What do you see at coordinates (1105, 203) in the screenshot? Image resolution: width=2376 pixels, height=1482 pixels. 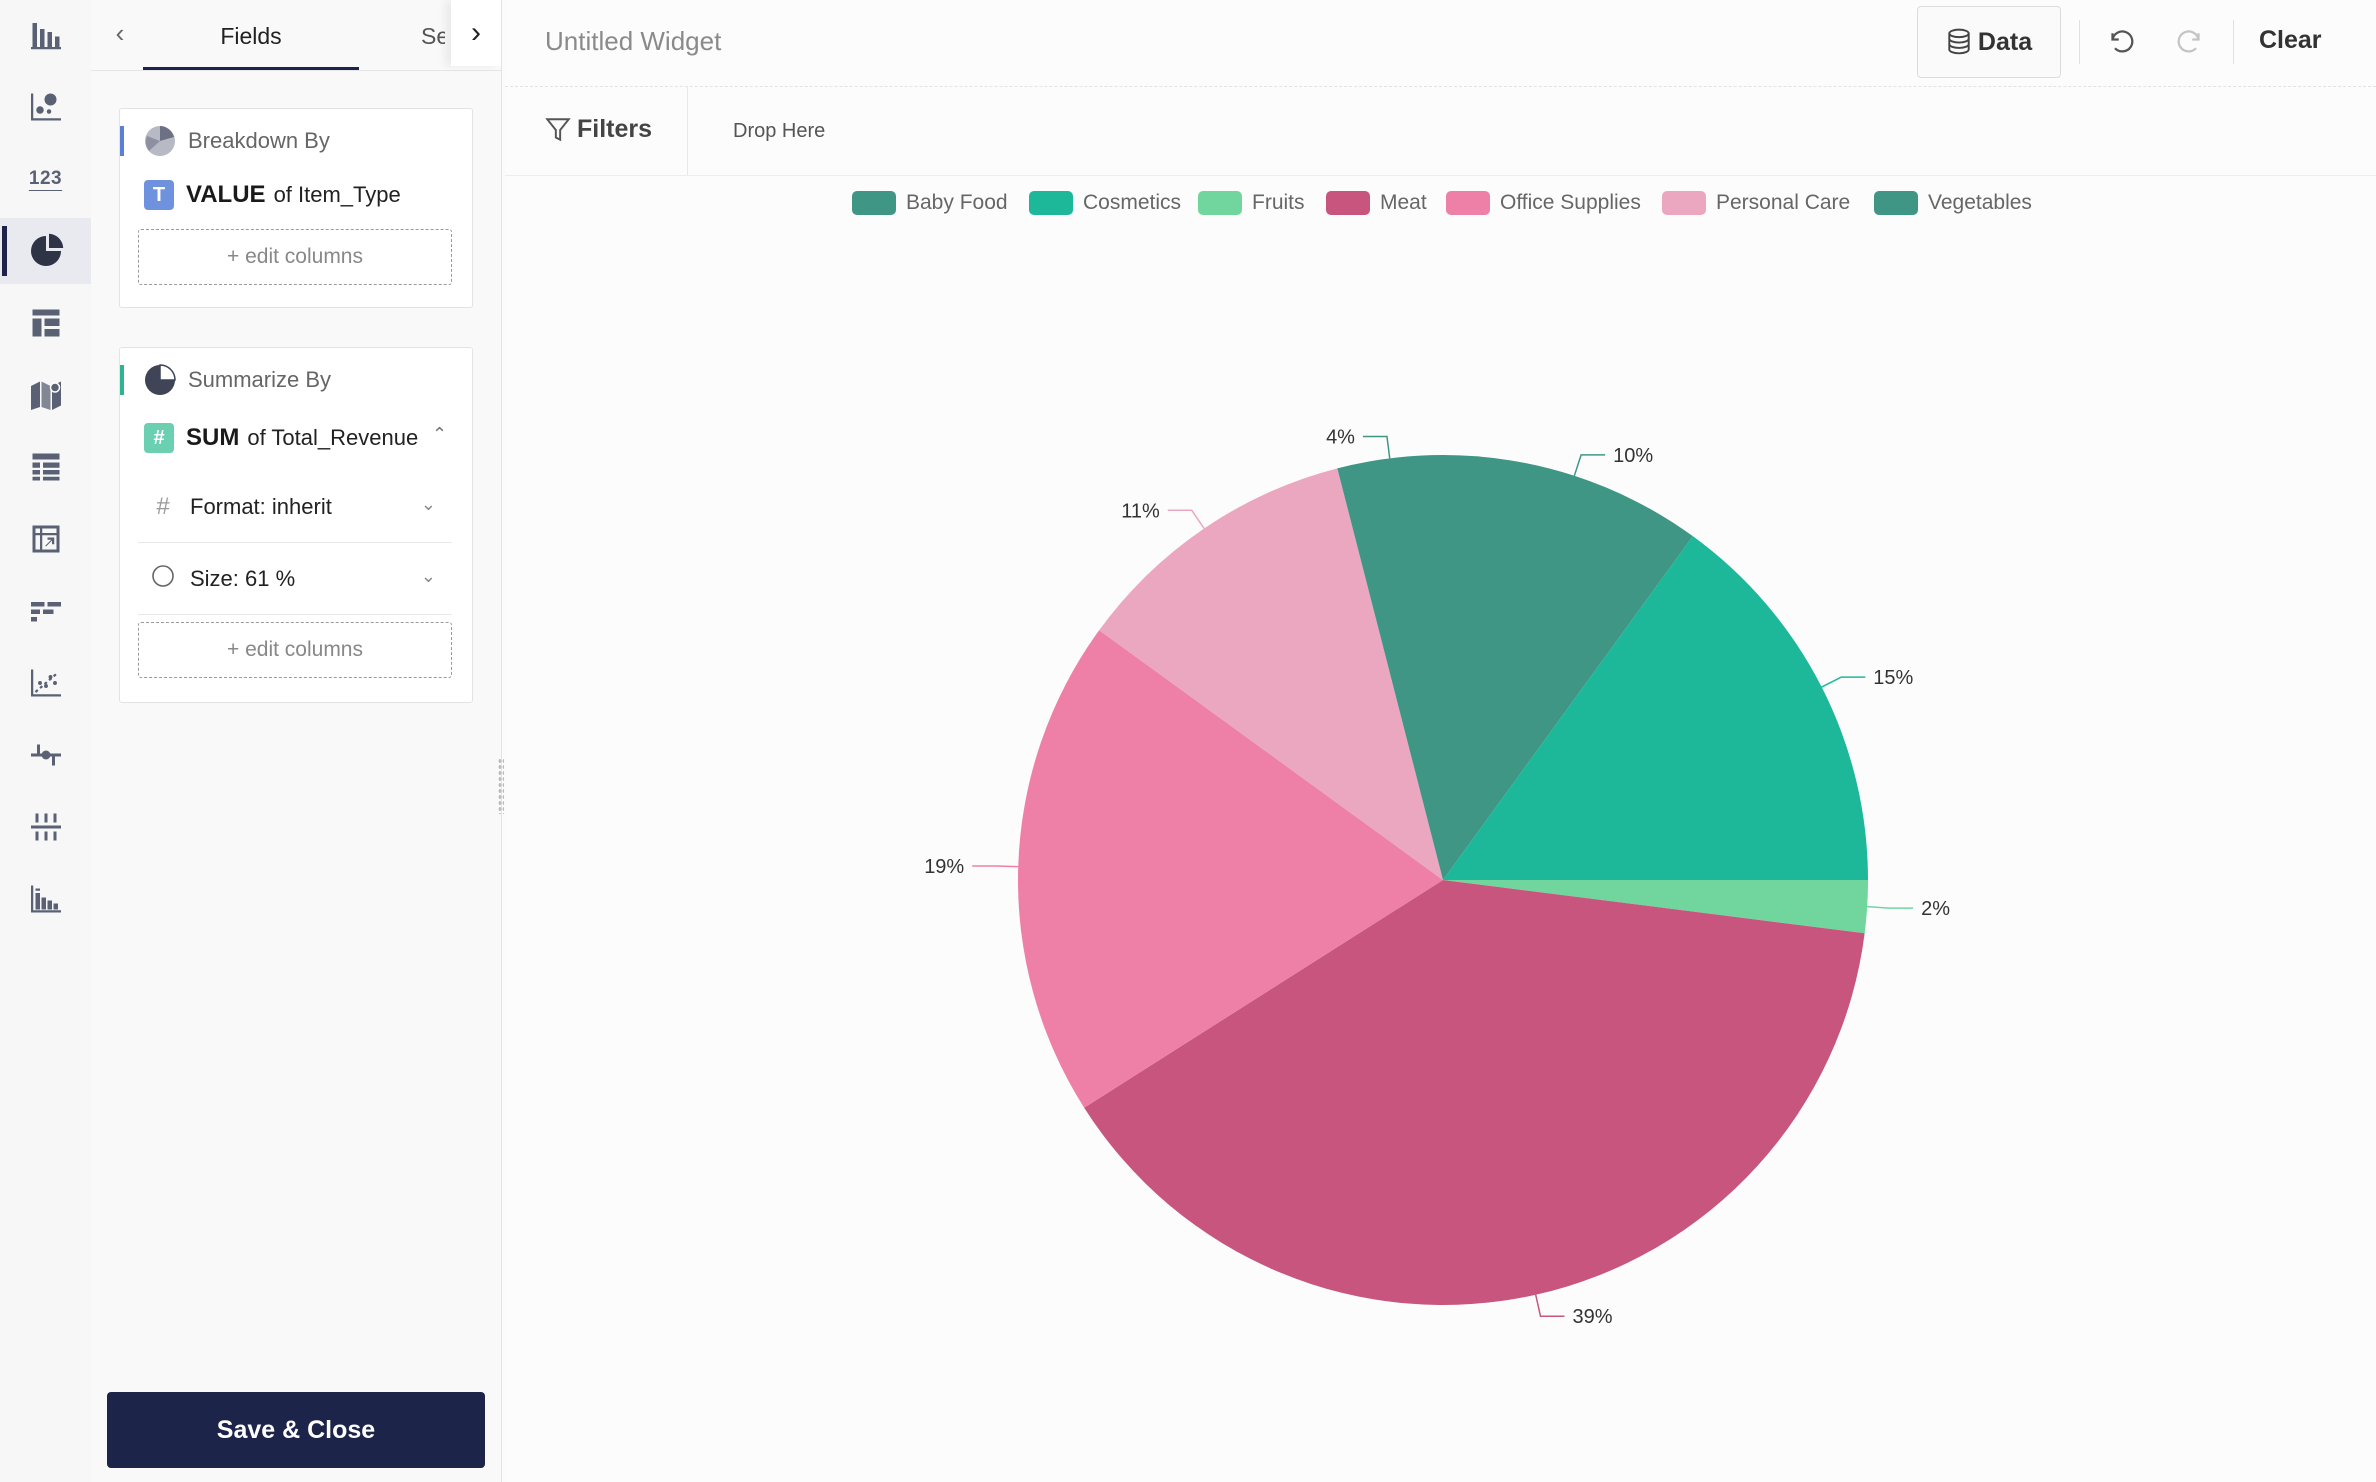 I see `legend-item: Cosmetics` at bounding box center [1105, 203].